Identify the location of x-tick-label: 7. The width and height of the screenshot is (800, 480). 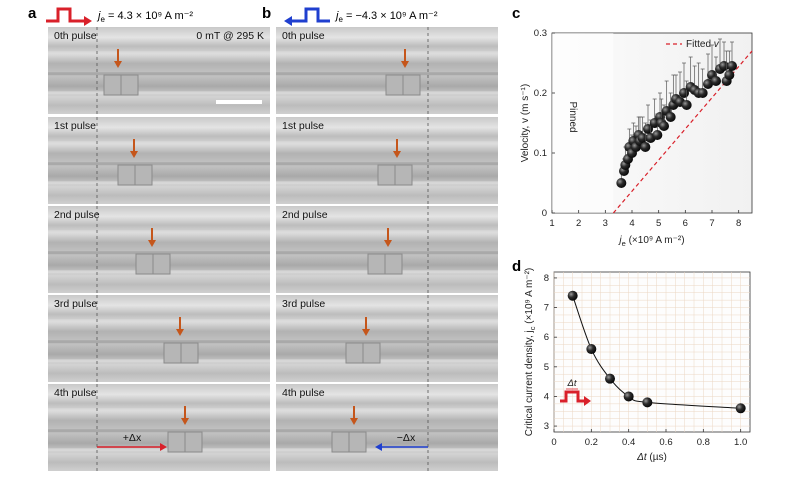
(711, 223).